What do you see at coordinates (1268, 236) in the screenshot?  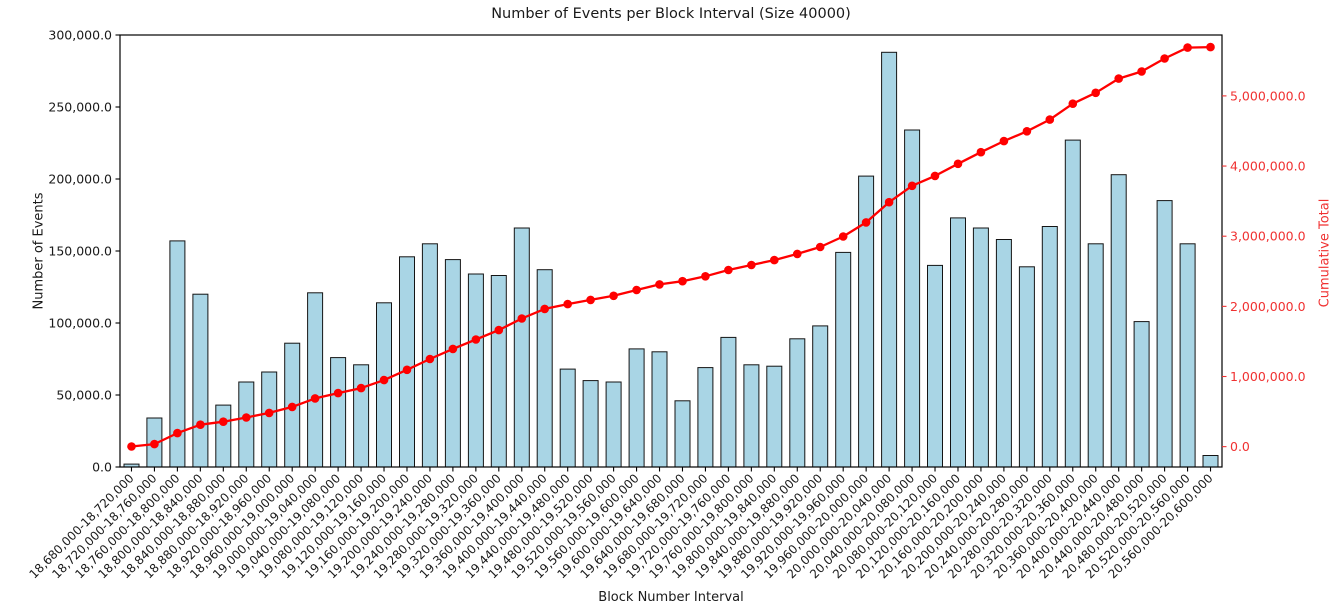 I see `right-axis-tick-label: 3,000,000.0` at bounding box center [1268, 236].